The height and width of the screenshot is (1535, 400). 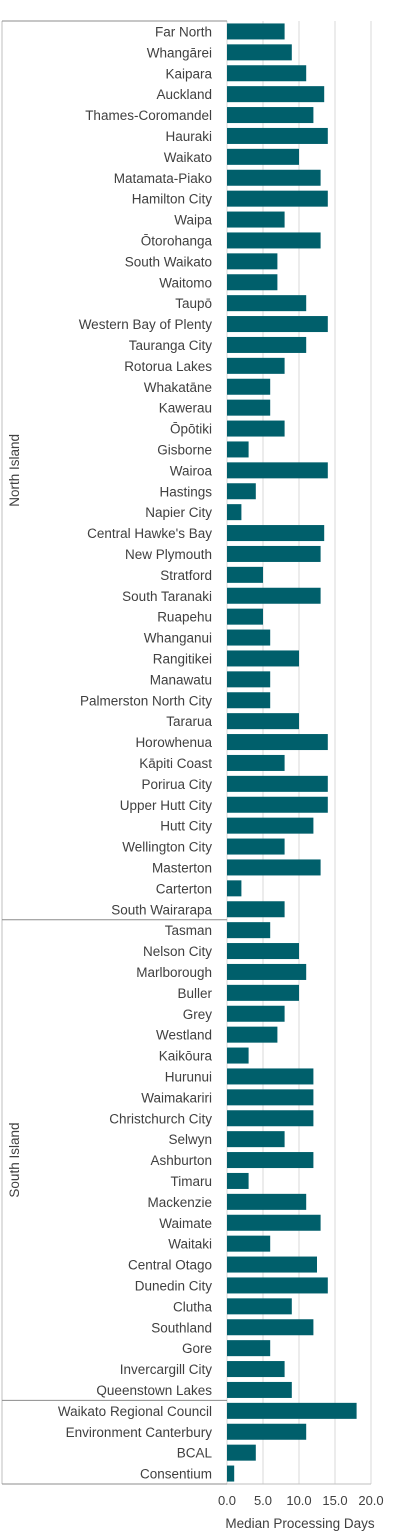 What do you see at coordinates (14, 816) in the screenshot?
I see `group-labels: North Island South Island` at bounding box center [14, 816].